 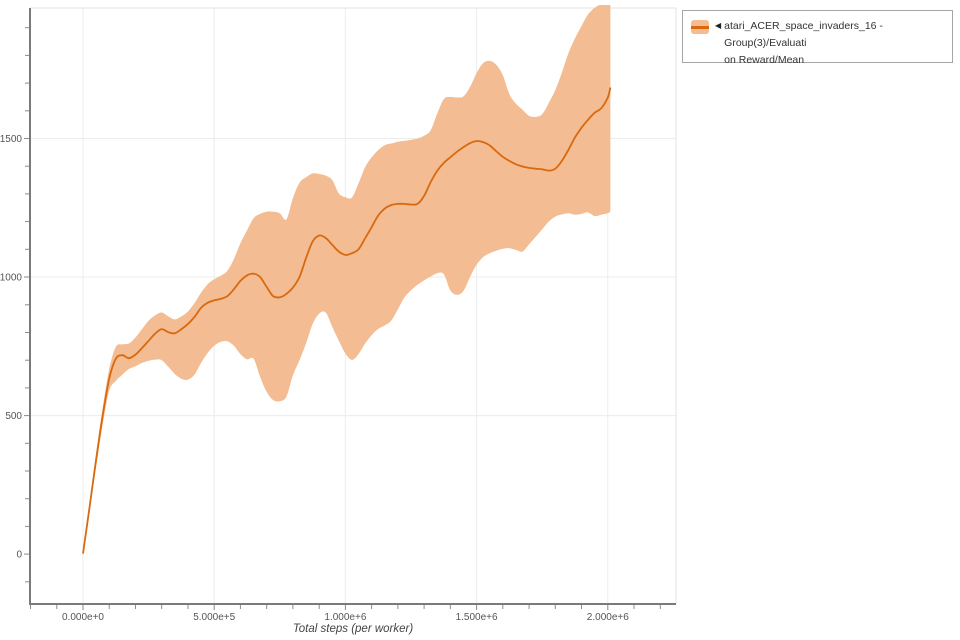 I want to click on y-tick-label: 1500, so click(x=11, y=139).